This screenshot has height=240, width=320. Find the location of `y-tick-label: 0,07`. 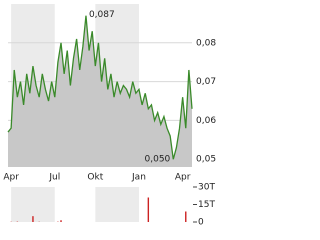

y-tick-label: 0,07 is located at coordinates (206, 82).